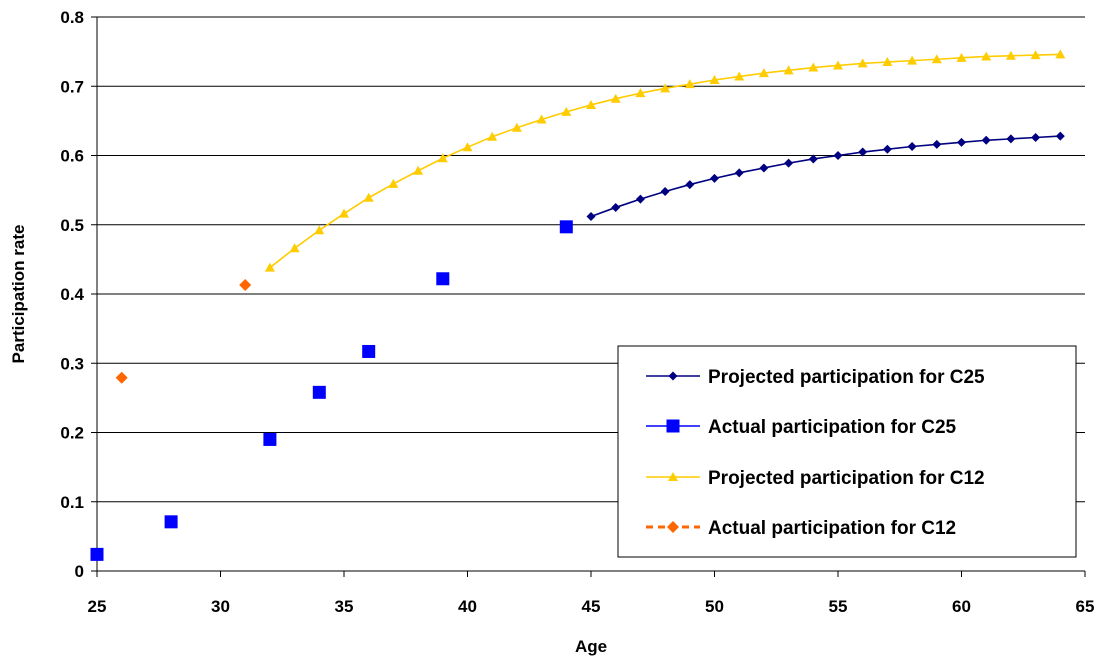 The image size is (1105, 662). What do you see at coordinates (18, 294) in the screenshot?
I see `y-axis-title: Participation rate` at bounding box center [18, 294].